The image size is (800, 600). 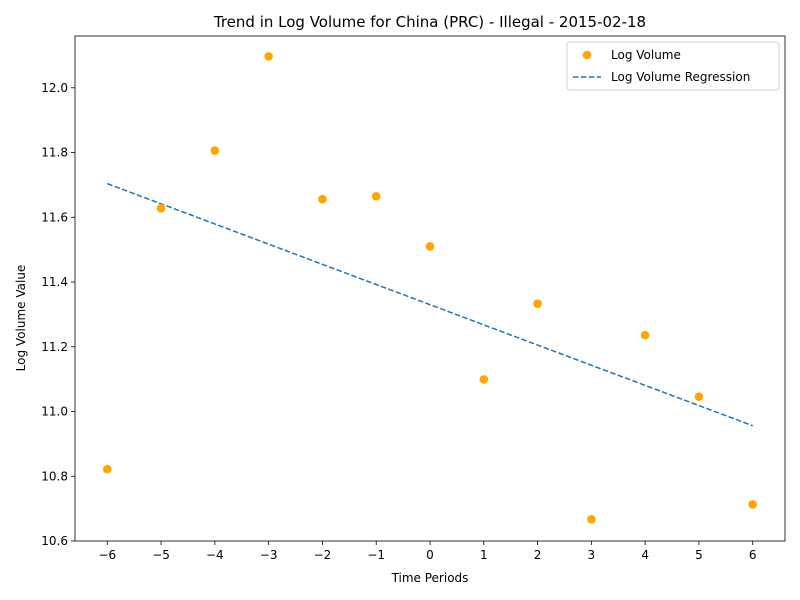 I want to click on y-tick-label: 11.4, so click(x=54, y=282).